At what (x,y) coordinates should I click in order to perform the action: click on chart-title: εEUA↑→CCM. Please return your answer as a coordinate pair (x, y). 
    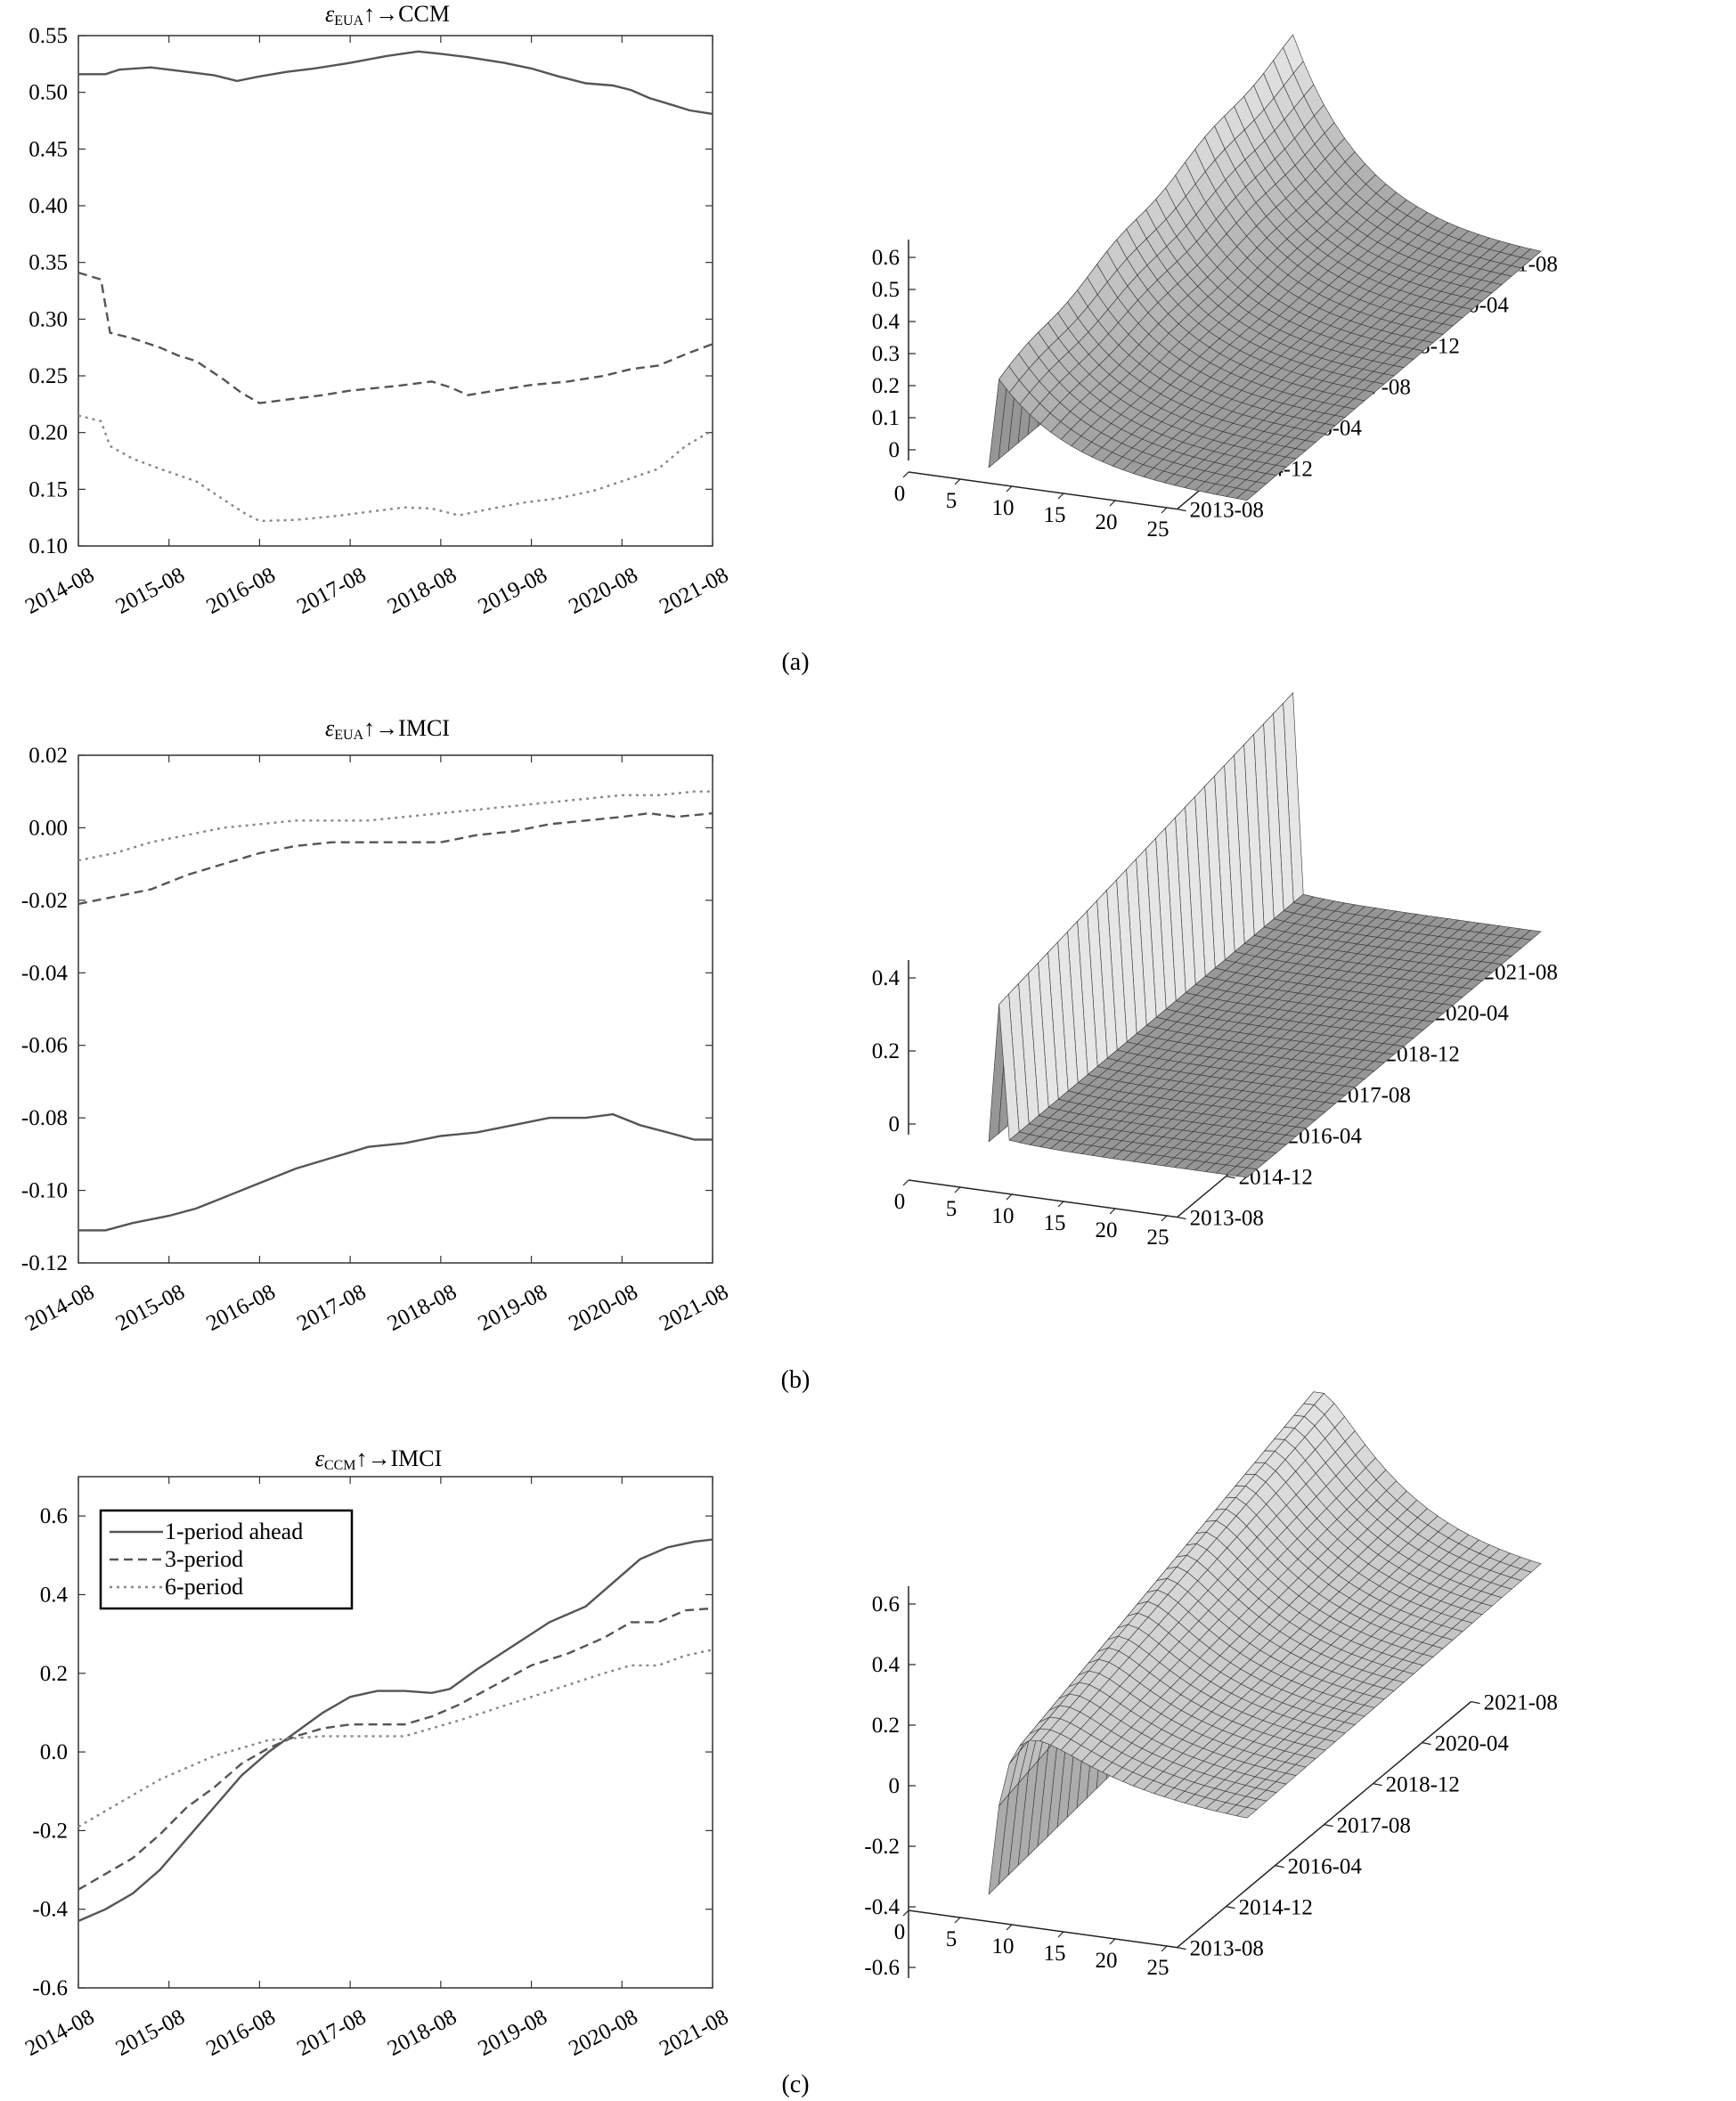
    Looking at the image, I should click on (388, 15).